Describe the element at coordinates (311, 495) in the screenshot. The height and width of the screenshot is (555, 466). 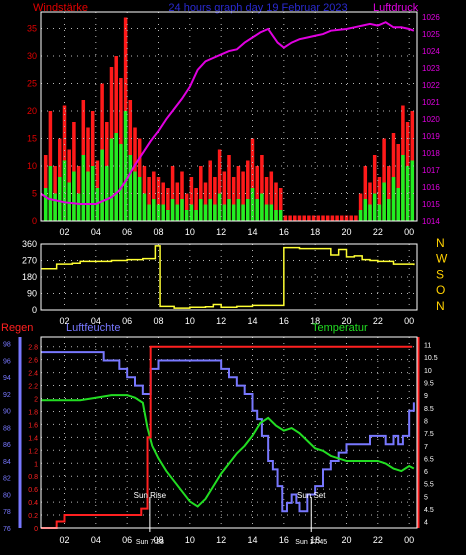
I see `sun-annotation: Sun Set` at that location.